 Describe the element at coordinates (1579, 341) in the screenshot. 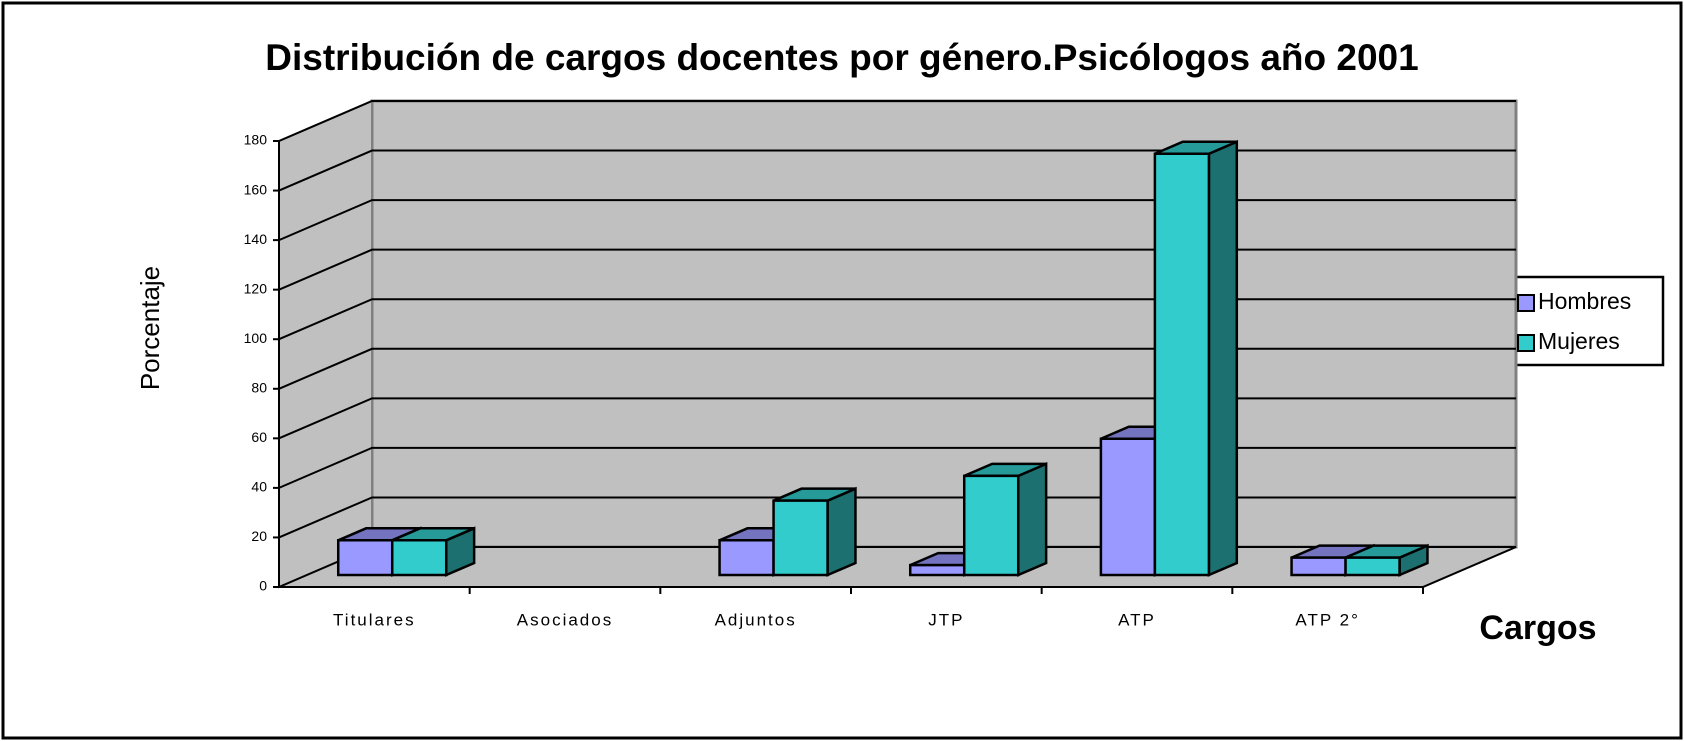

I see `legend-label: Mujeres` at that location.